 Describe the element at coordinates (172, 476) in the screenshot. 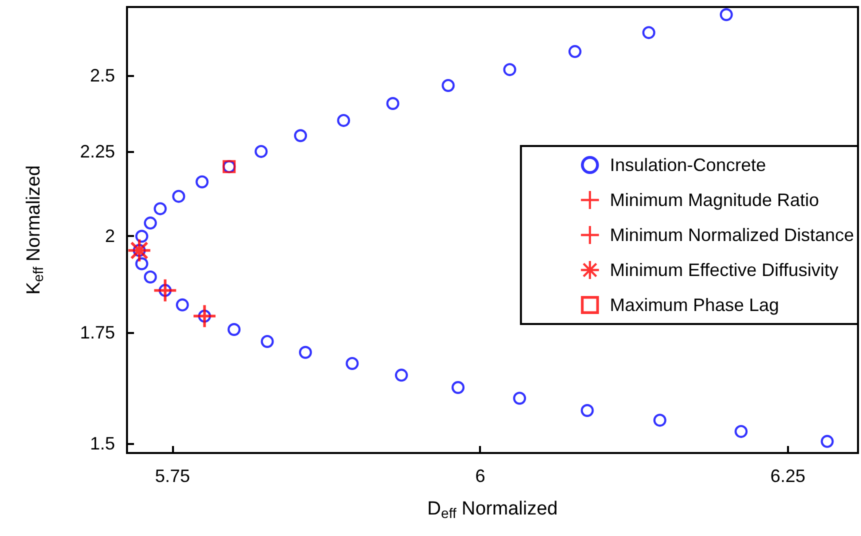

I see `x-tick-label: 5.75` at that location.